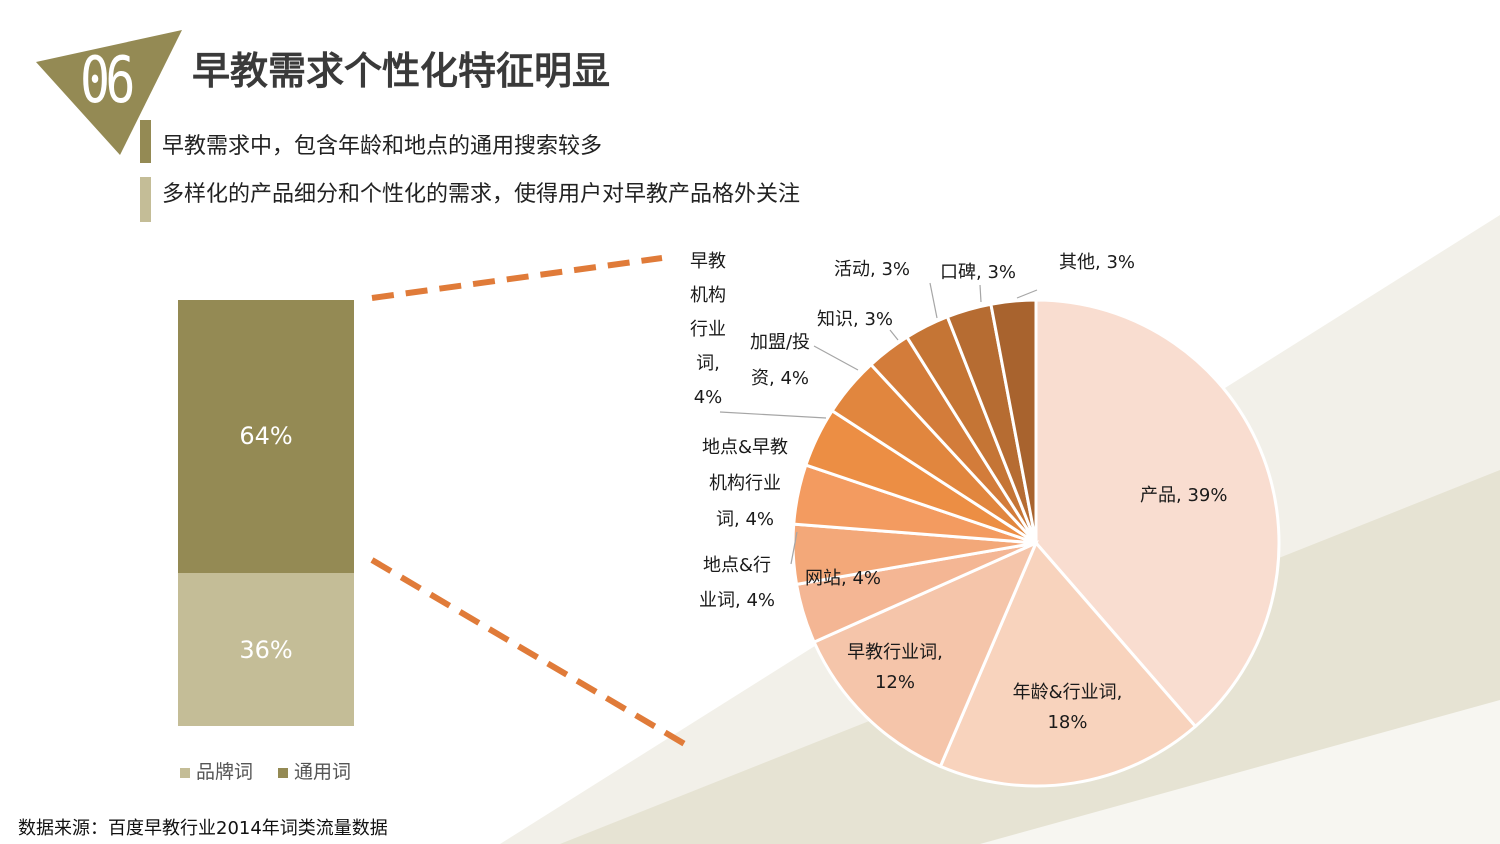  I want to click on pie-label-knowledge: 知识, 3%, so click(855, 319).